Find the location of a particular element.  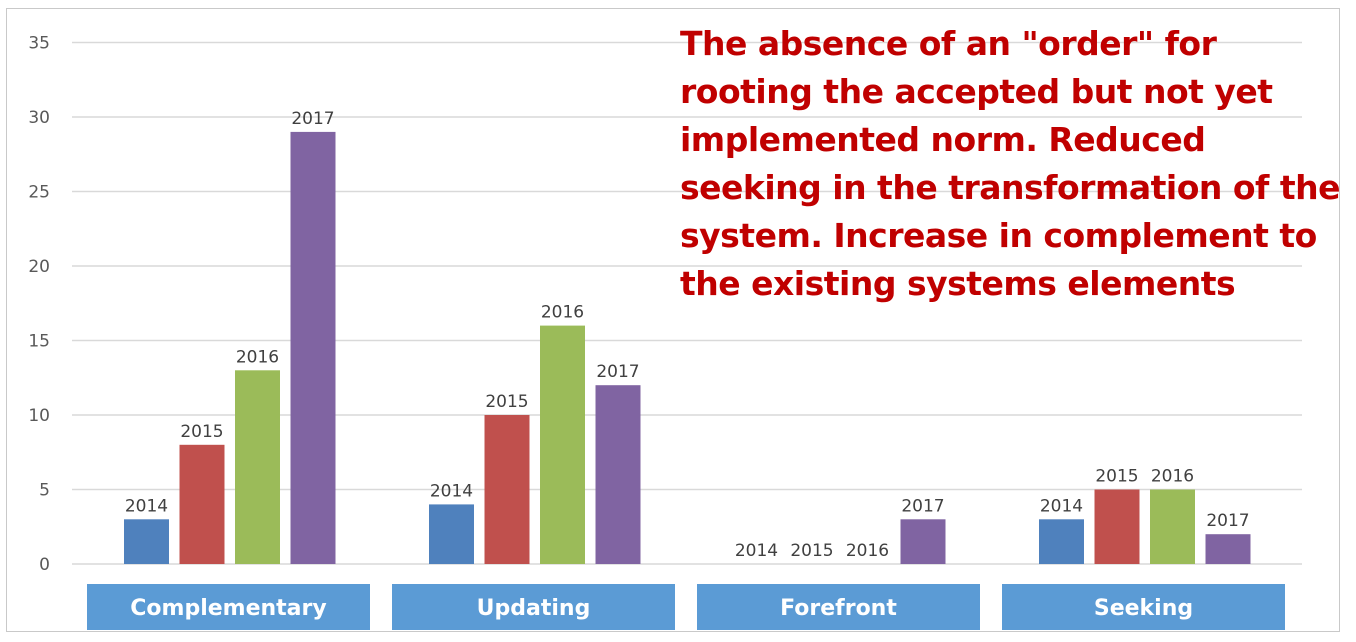

y-tick-label: 30 is located at coordinates (39, 118).